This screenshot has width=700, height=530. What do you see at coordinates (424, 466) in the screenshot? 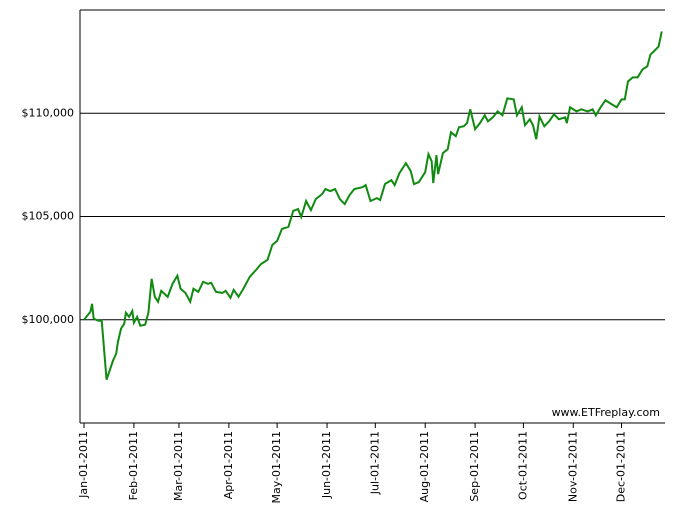
I see `x-tick-label: Aug-01-2011` at bounding box center [424, 466].